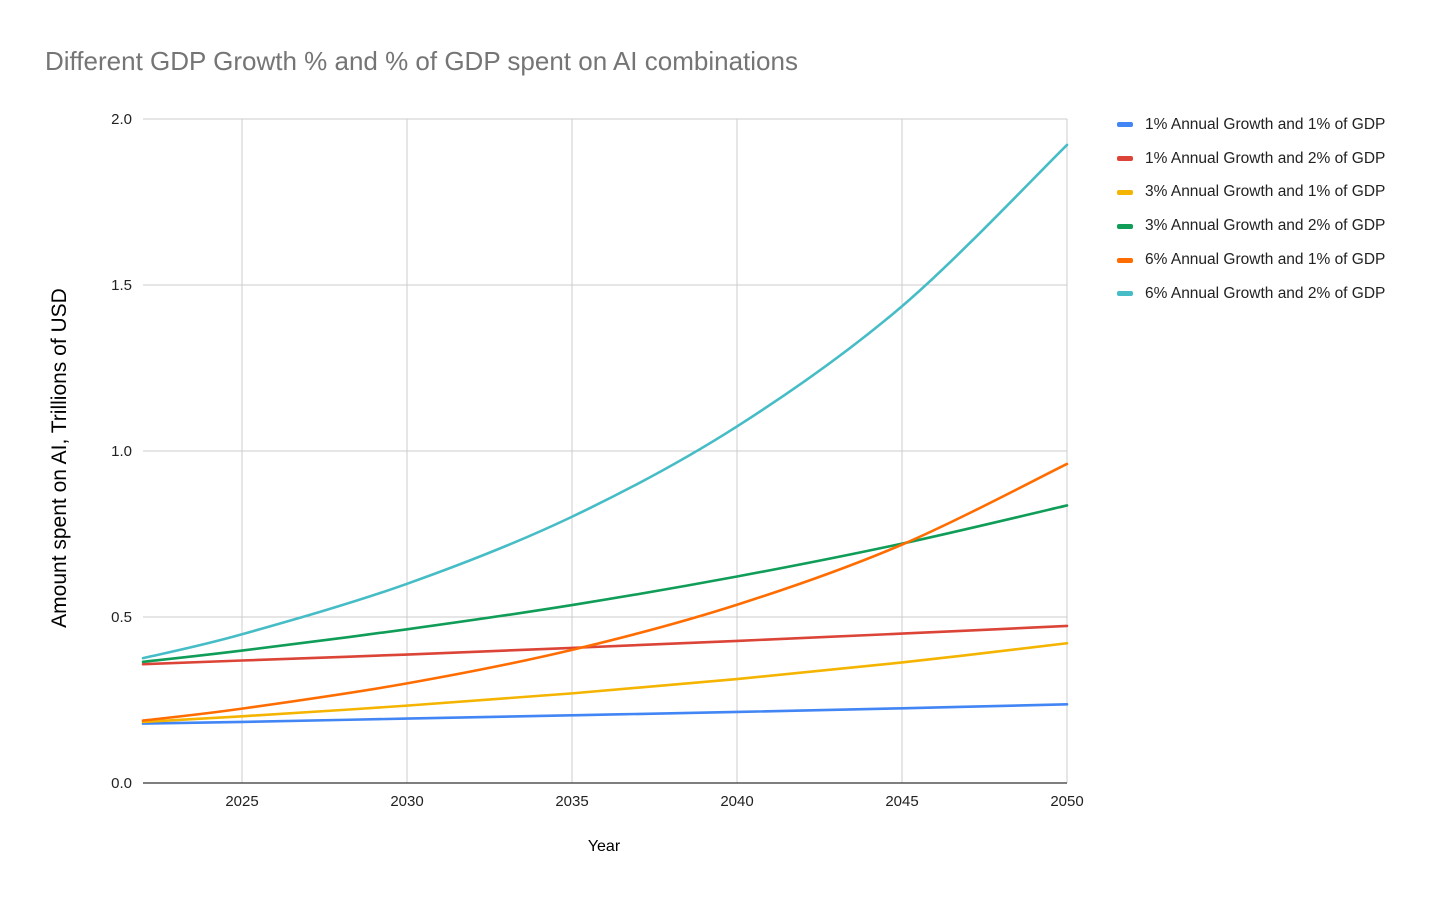 The height and width of the screenshot is (901, 1456). Describe the element at coordinates (604, 846) in the screenshot. I see `x-axis-title: Year` at that location.